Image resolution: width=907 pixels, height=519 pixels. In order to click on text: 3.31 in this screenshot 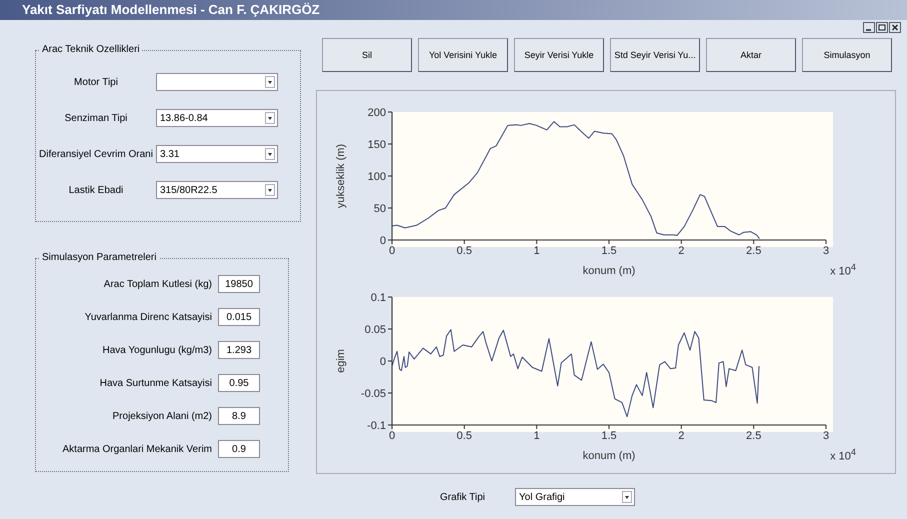, I will do `click(170, 154)`.